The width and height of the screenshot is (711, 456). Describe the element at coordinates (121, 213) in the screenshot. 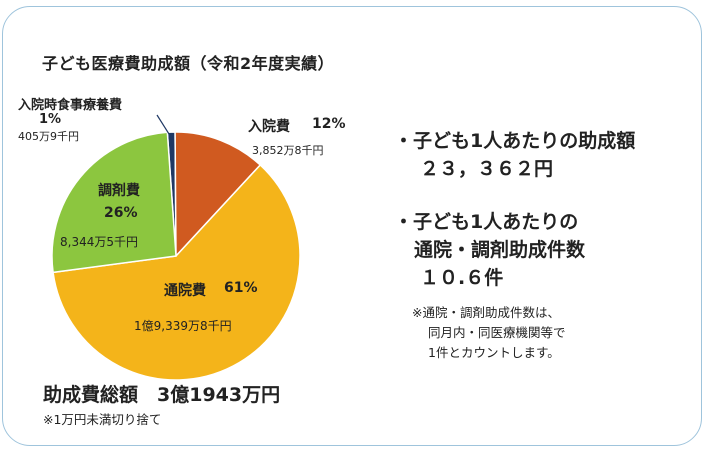

I see `slice-percent-pharmacy: 26%` at that location.